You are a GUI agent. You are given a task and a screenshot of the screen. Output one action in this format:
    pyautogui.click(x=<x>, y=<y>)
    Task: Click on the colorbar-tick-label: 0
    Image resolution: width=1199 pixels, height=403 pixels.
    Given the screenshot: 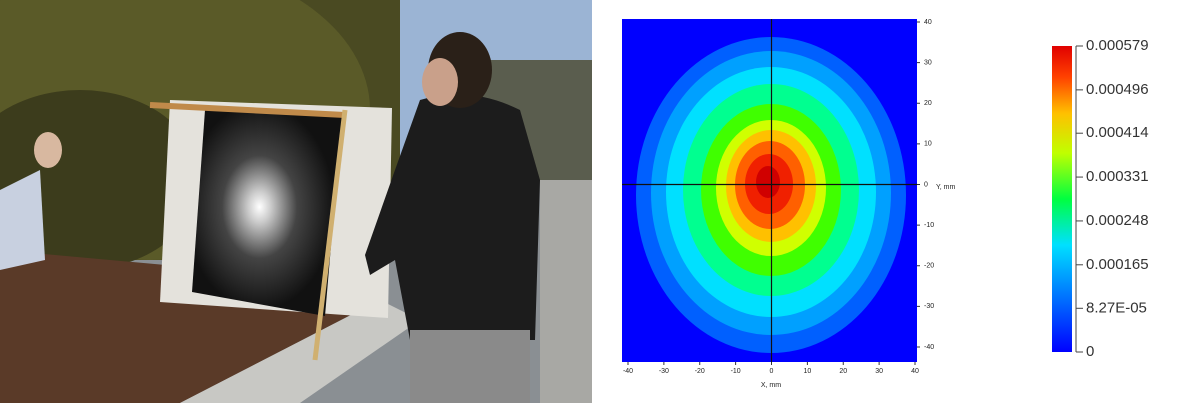 What is the action you would take?
    pyautogui.click(x=1090, y=351)
    